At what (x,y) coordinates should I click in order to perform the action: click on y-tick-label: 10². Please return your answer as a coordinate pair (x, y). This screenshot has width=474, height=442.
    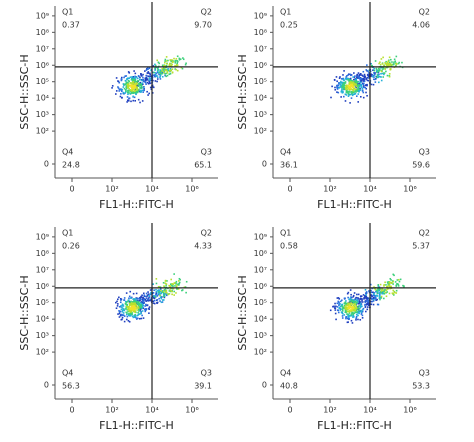
    Looking at the image, I should click on (260, 352).